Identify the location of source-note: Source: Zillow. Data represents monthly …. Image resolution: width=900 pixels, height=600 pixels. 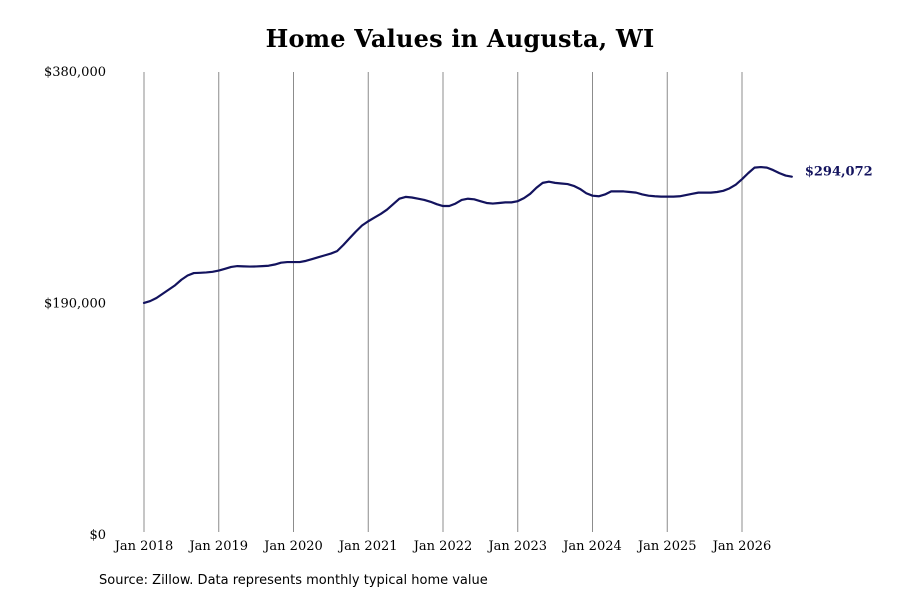
(293, 580).